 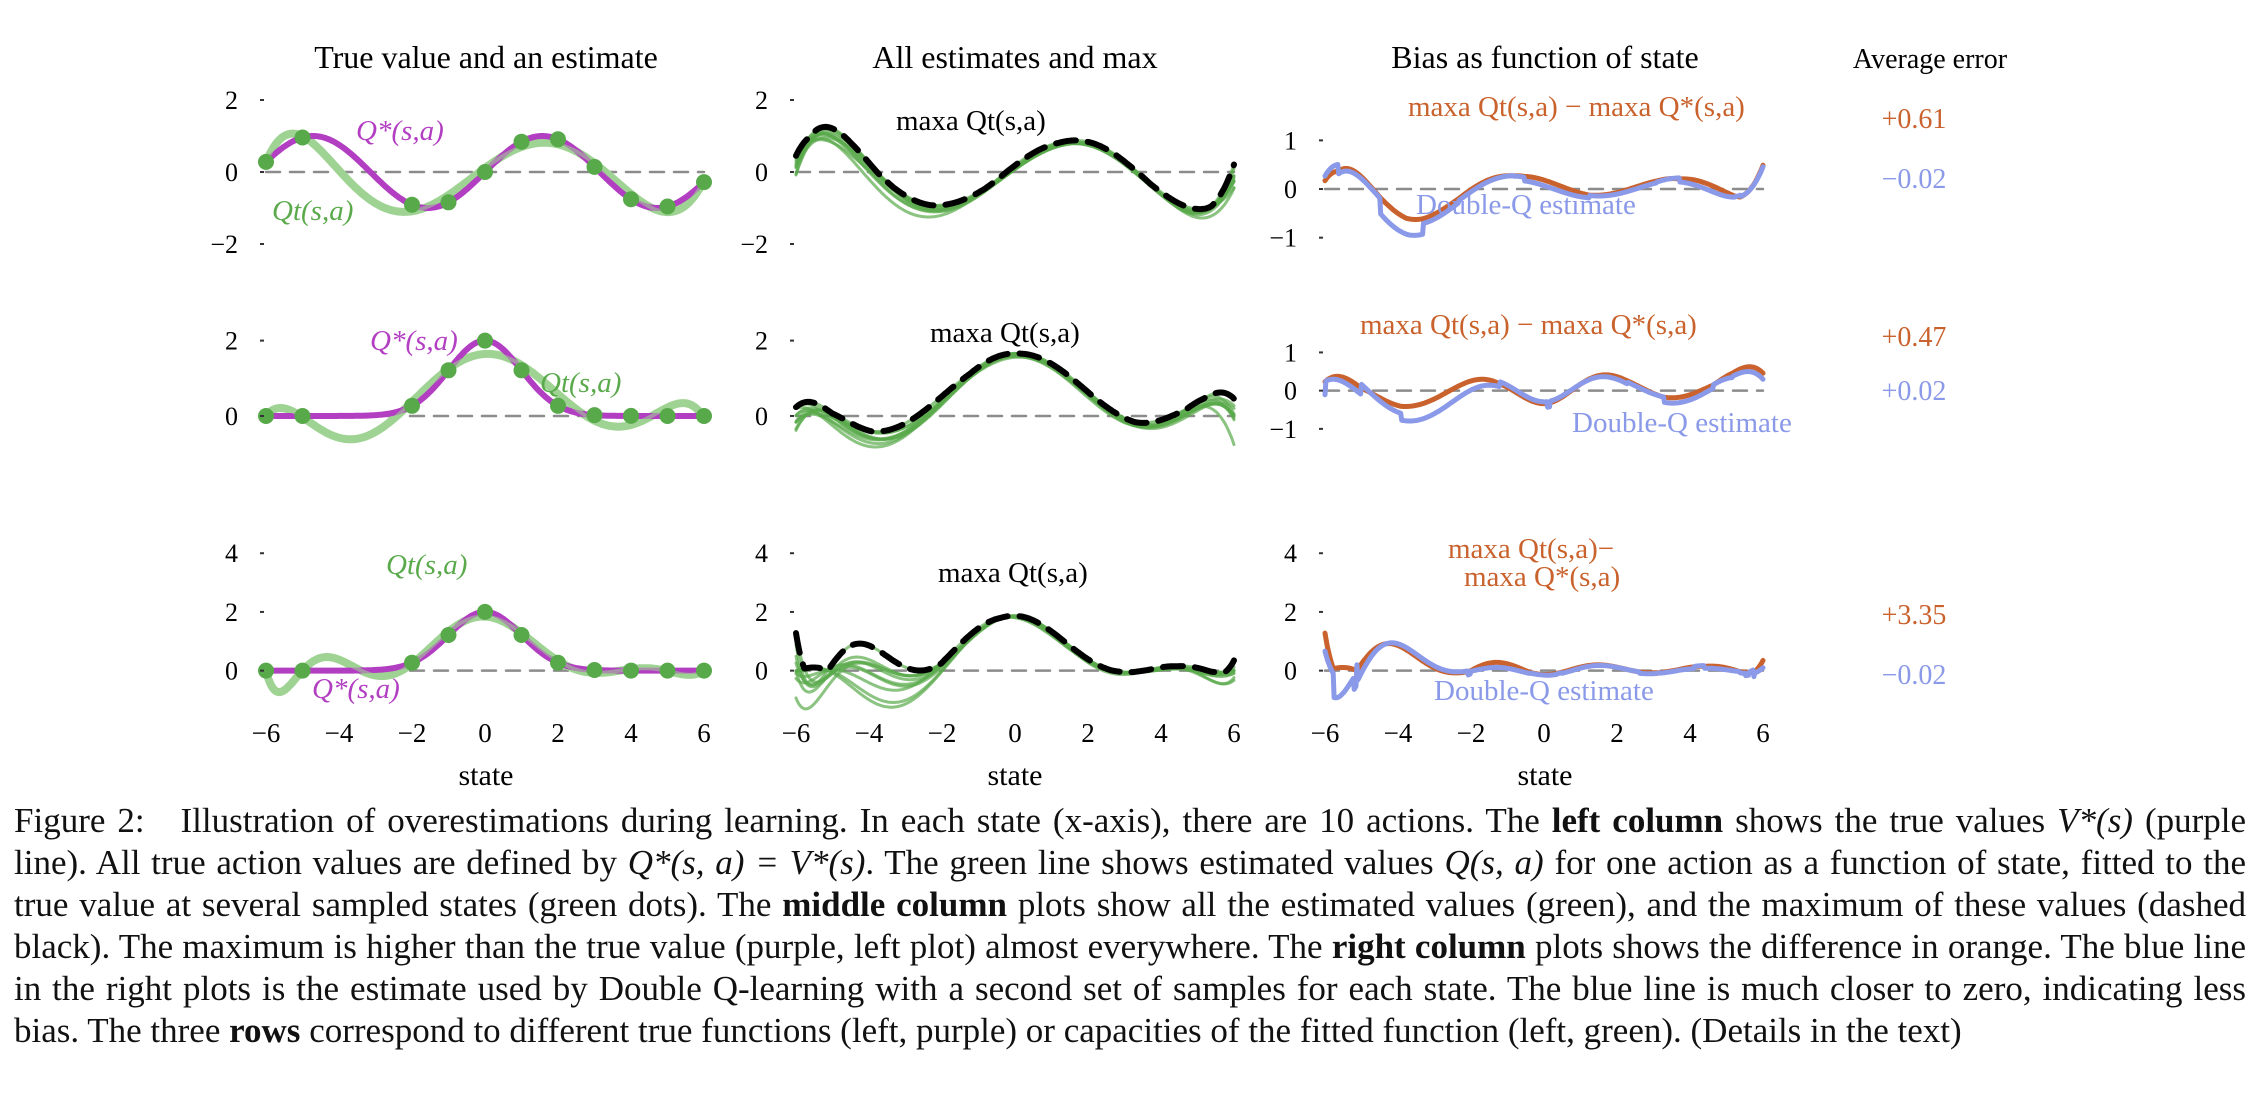 What do you see at coordinates (312, 211) in the screenshot?
I see `label-q-est-r1: Qt(s,a)` at bounding box center [312, 211].